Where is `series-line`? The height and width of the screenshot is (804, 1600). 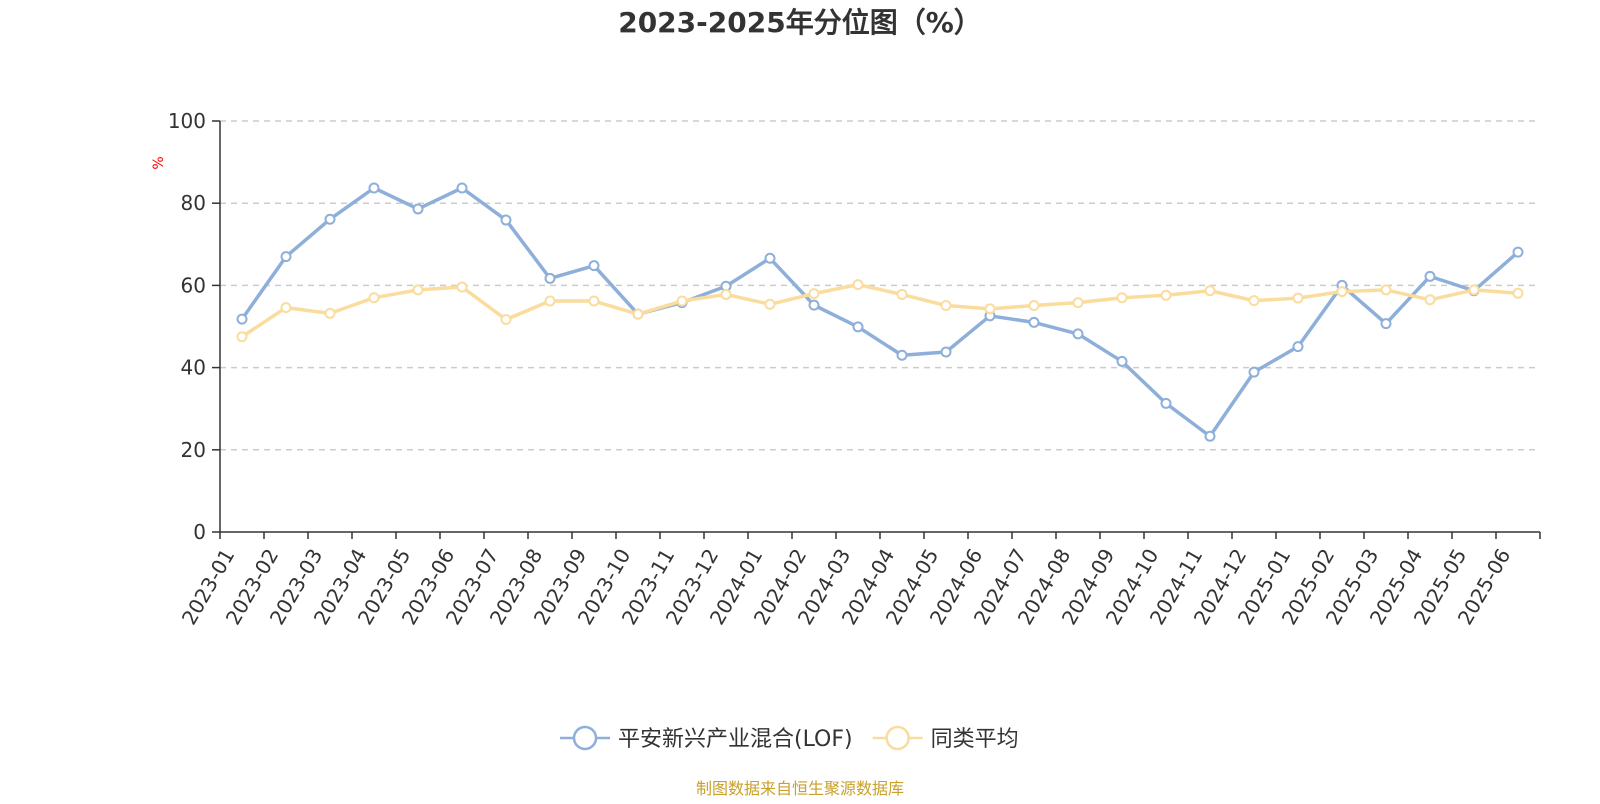 series-line is located at coordinates (880, 310).